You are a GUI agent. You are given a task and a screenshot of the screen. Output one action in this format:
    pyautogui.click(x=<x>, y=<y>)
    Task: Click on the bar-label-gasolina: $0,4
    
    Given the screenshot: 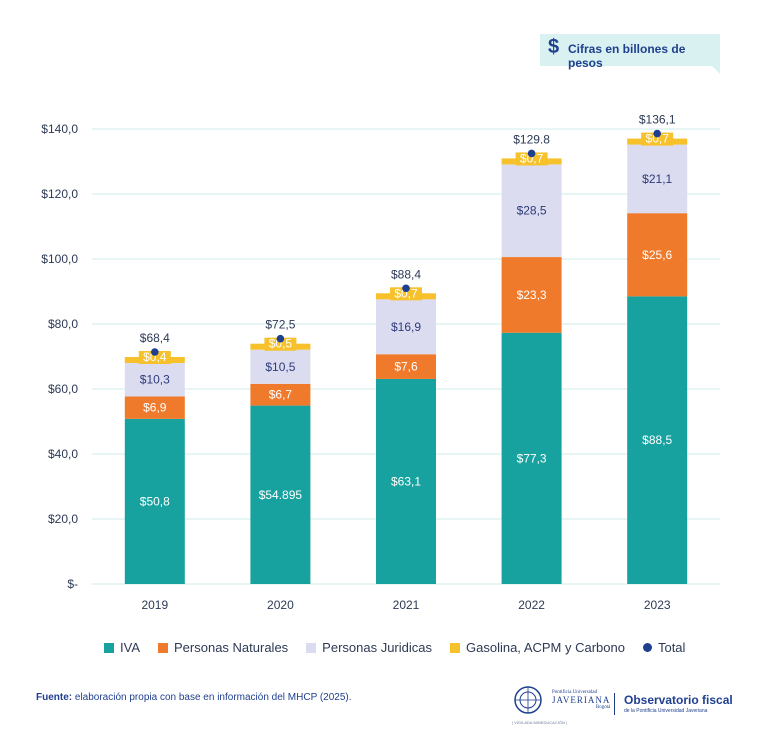 What is the action you would take?
    pyautogui.click(x=155, y=357)
    